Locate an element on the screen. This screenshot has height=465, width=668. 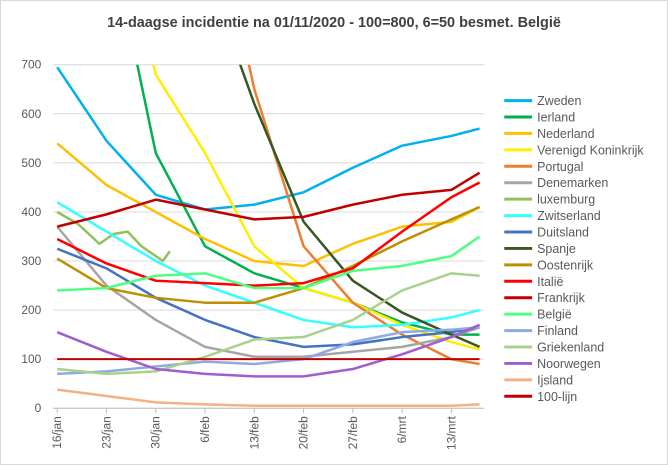
x-tick-label: 13/mrt is located at coordinates (451, 433).